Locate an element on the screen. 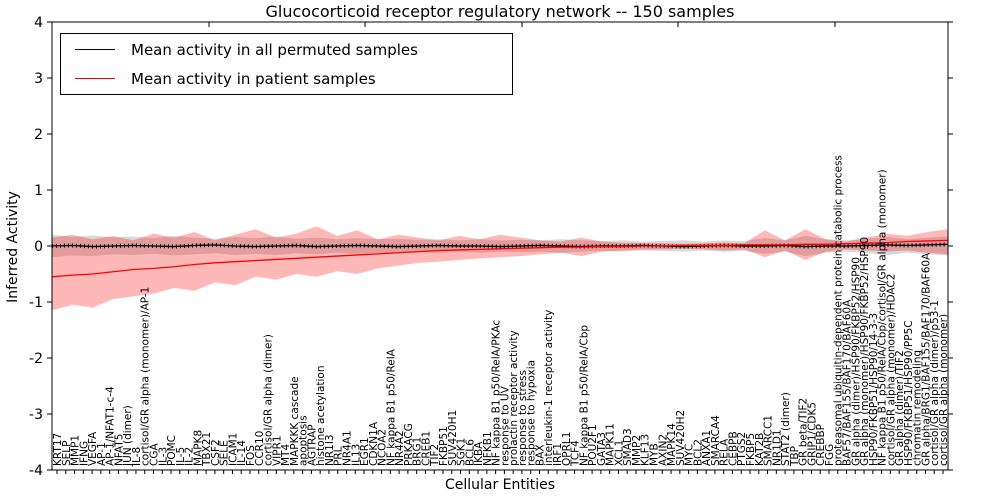 This screenshot has width=1000, height=500. x-tick-label: GR alpha/BRG1/BAF155/BAF170/BAF60A is located at coordinates (926, 359).